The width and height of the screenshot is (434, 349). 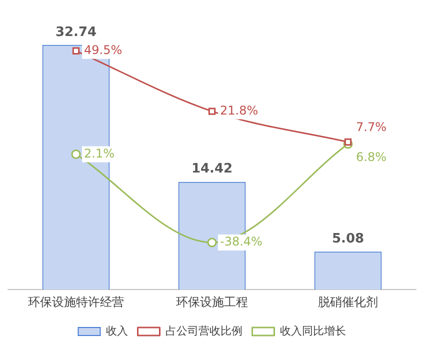 I want to click on legend-label: 收入, so click(x=117, y=331).